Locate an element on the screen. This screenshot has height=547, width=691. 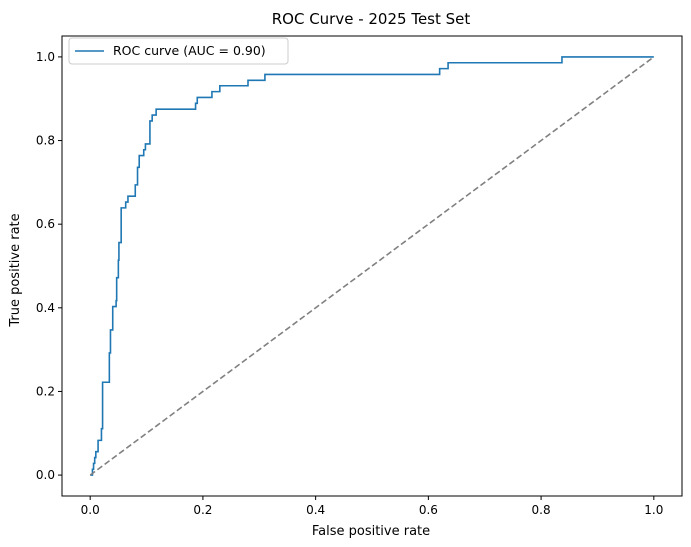
y-tick-label: 0.2 is located at coordinates (45, 391).